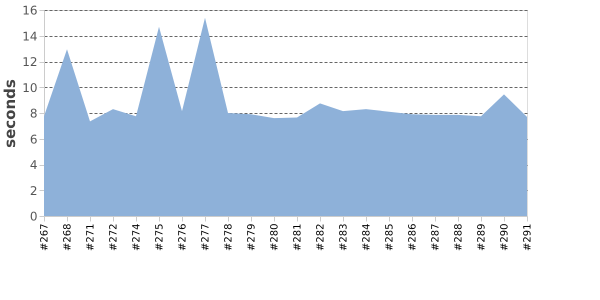  I want to click on y-tick-label: 0, so click(34, 217).